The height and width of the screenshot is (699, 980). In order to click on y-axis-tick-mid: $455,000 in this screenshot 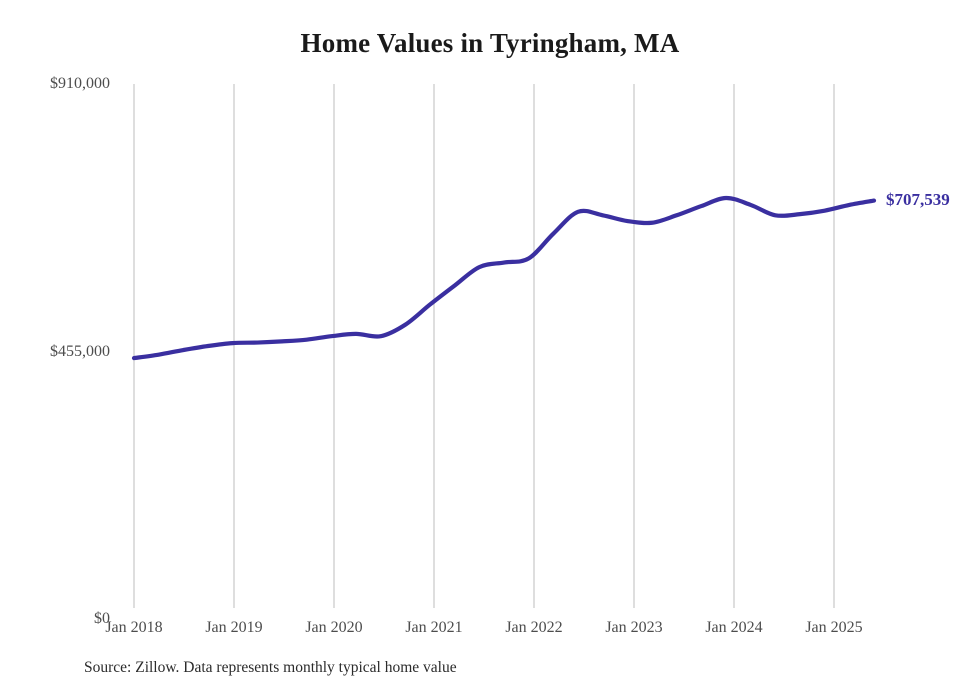, I will do `click(80, 351)`.